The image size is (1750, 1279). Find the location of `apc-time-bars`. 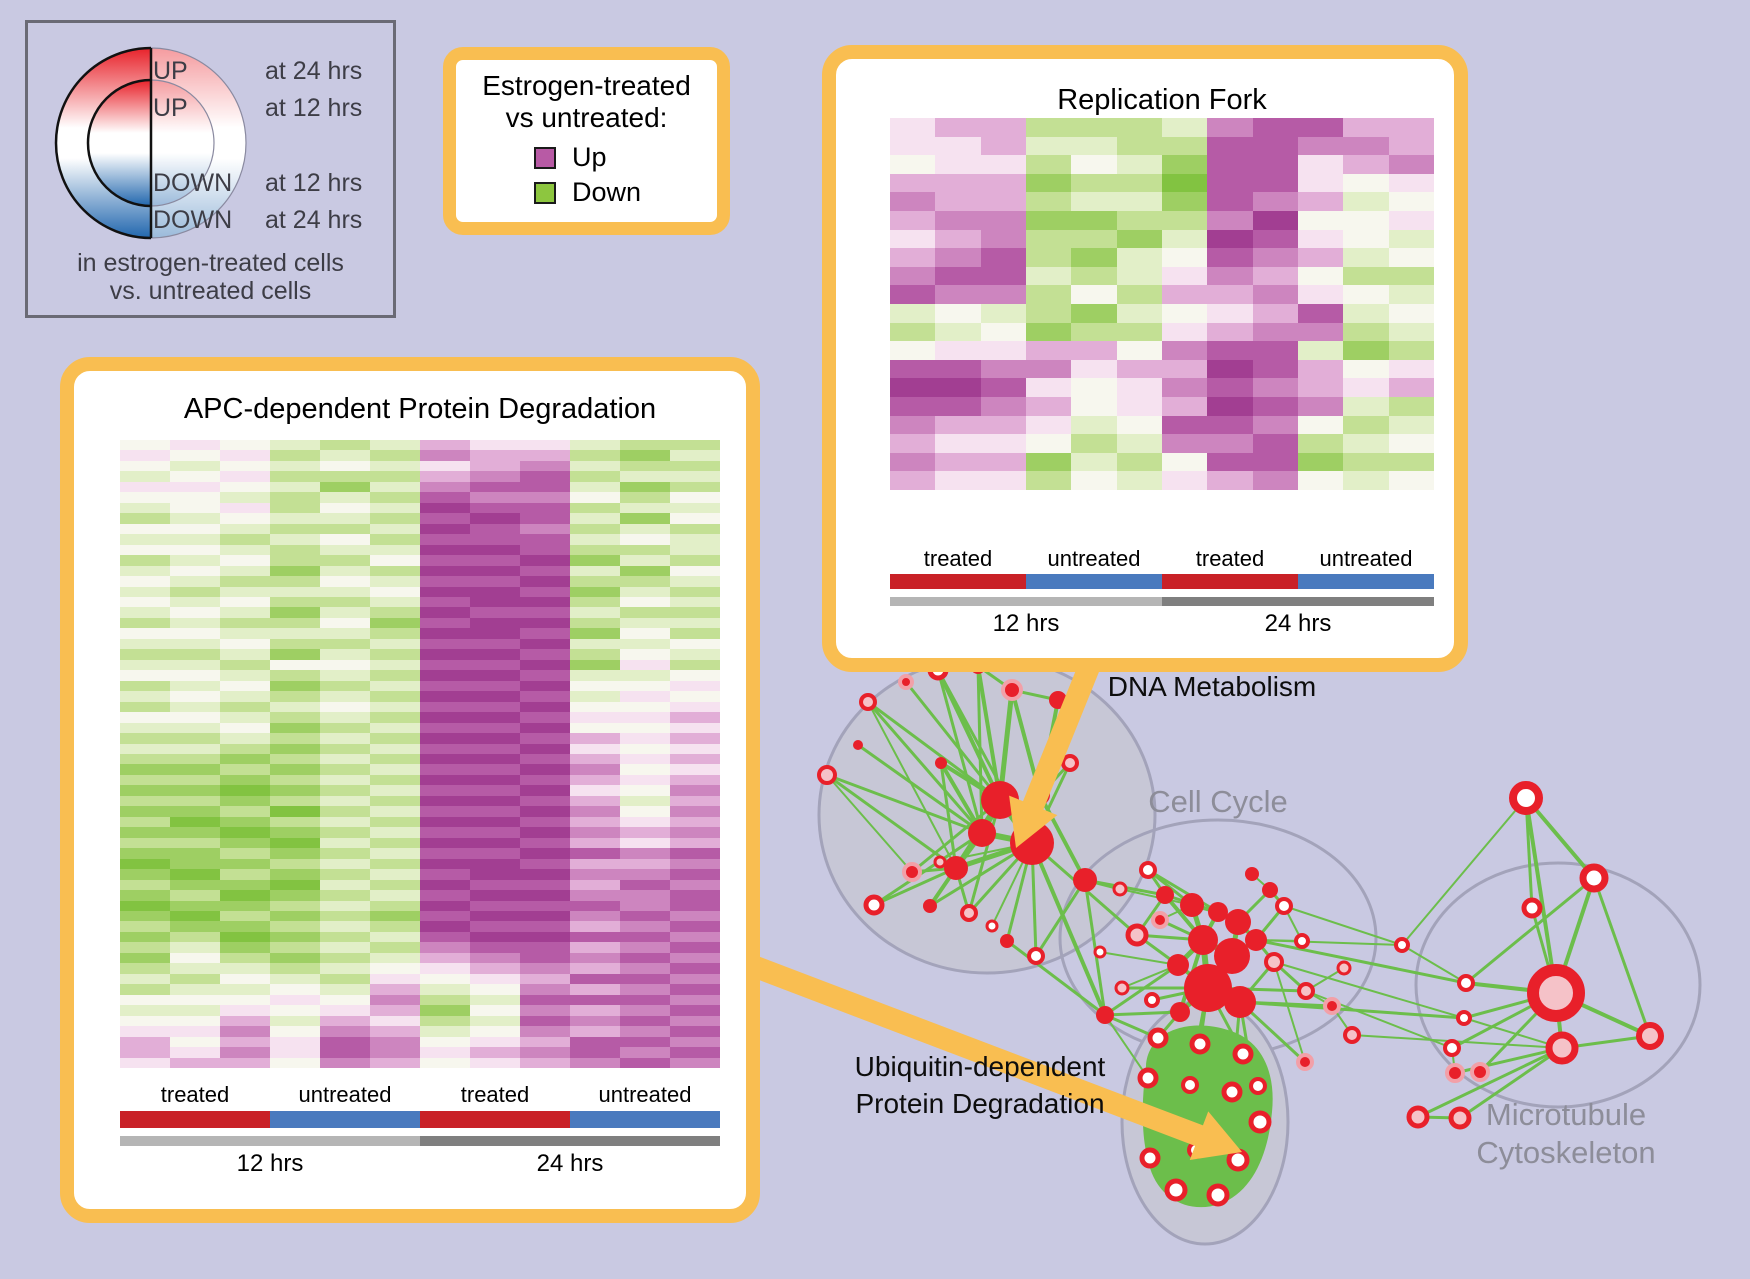

apc-time-bars is located at coordinates (420, 1141).